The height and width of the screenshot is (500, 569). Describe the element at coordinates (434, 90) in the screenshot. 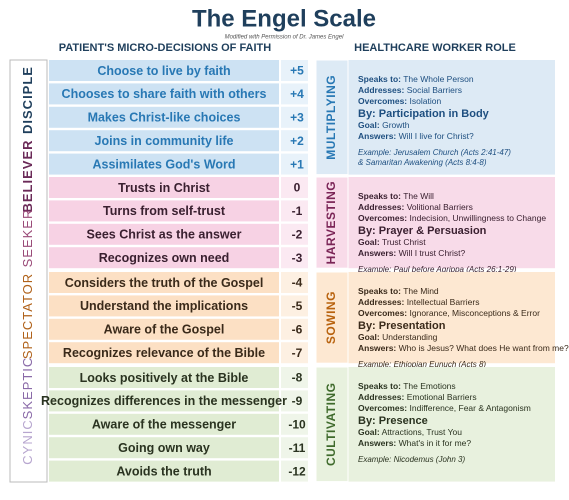

I see `role-line-text: Social Barriers` at that location.